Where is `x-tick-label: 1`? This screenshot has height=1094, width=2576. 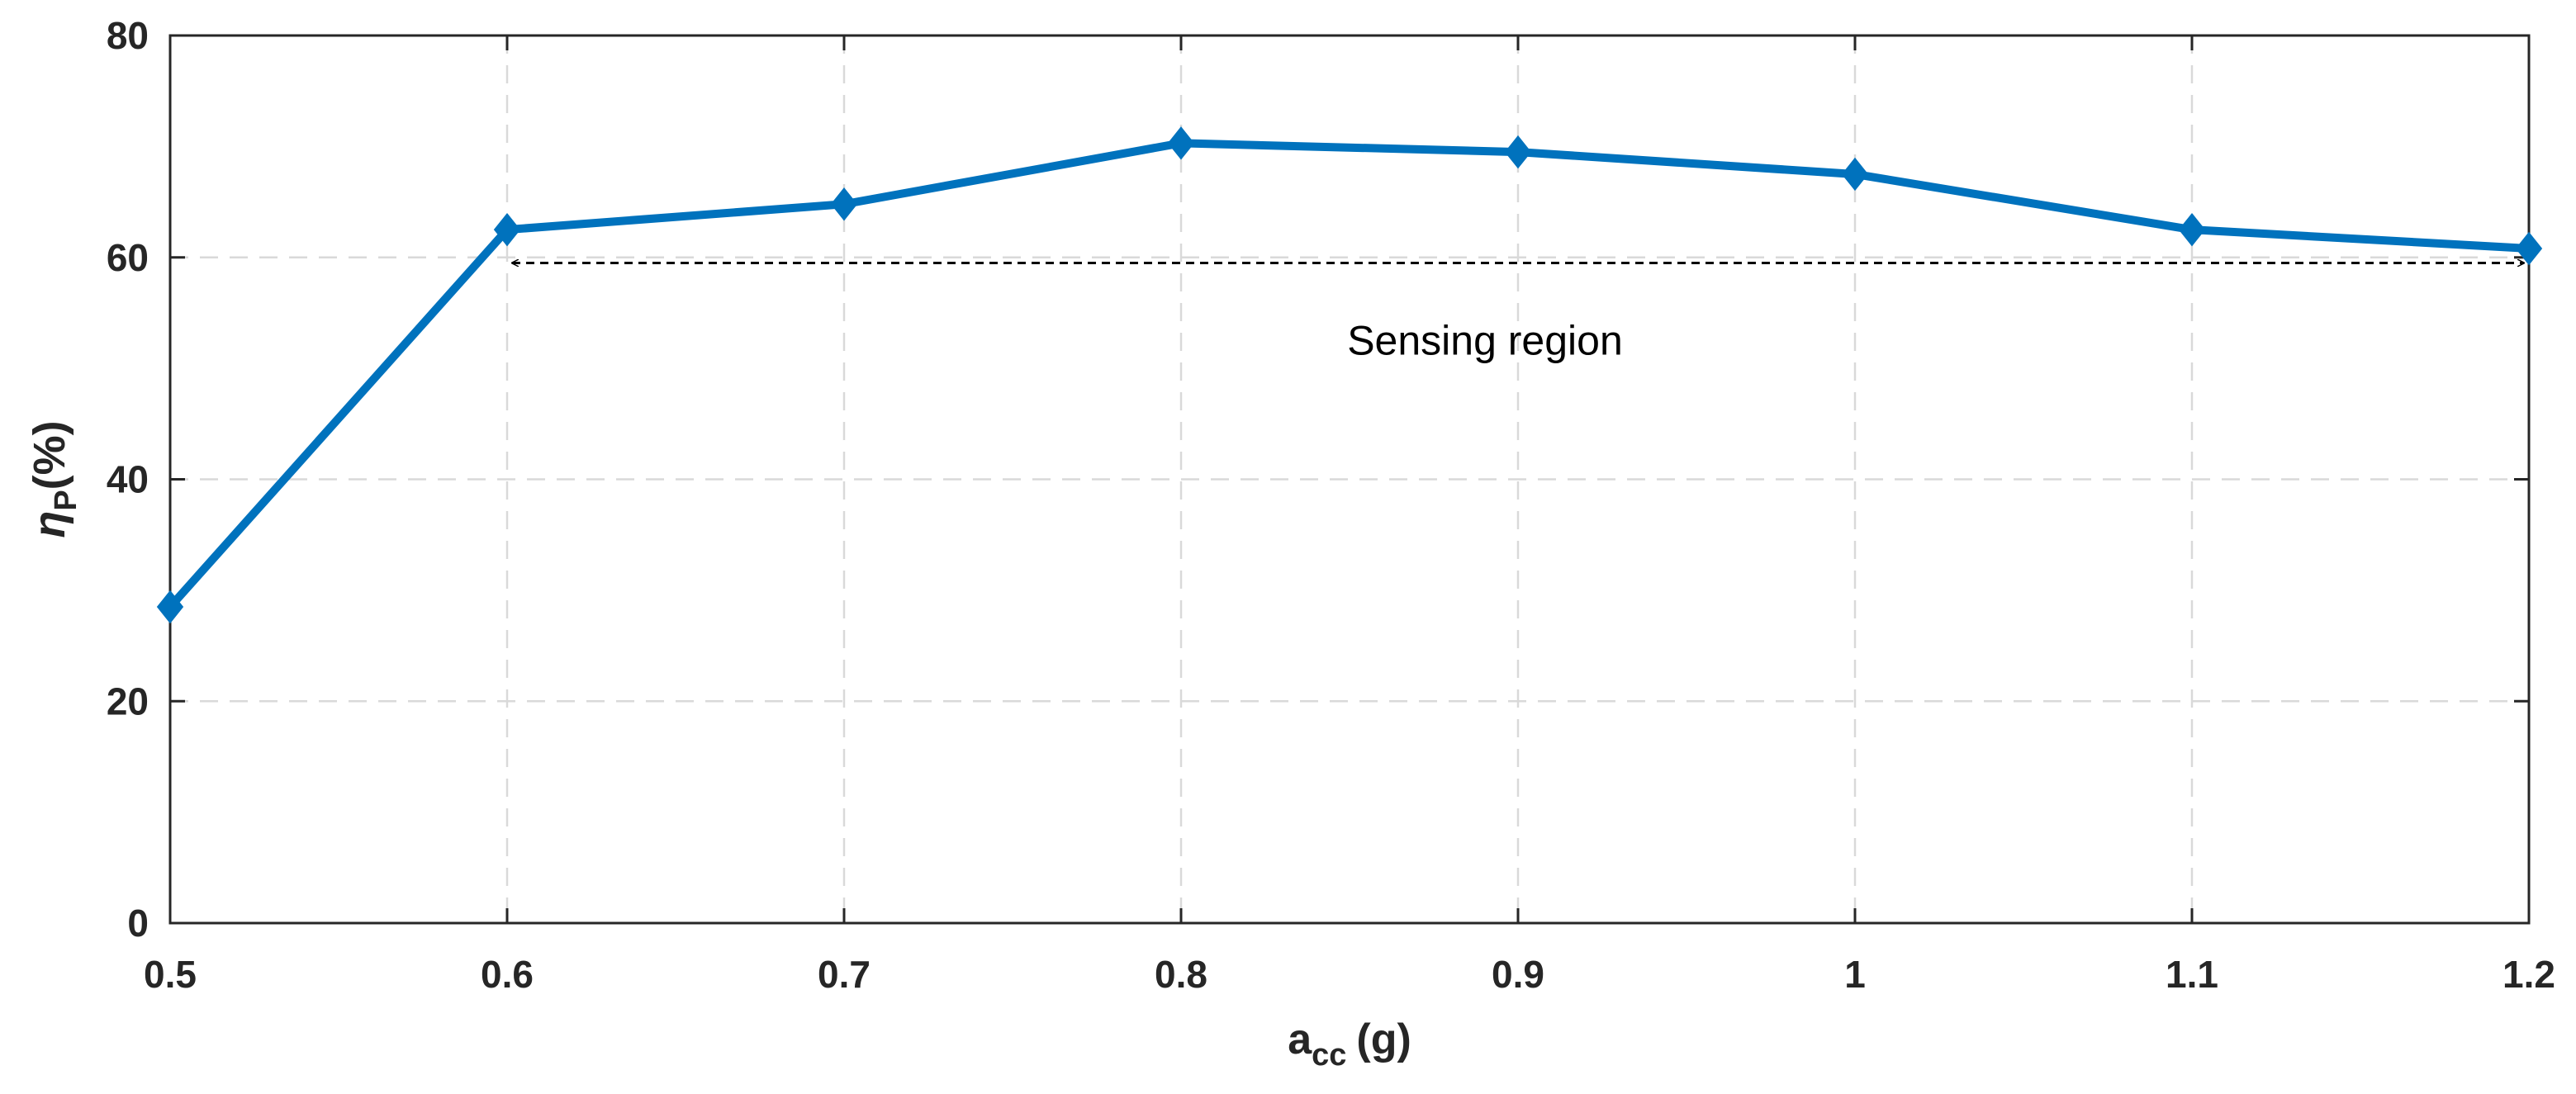 x-tick-label: 1 is located at coordinates (1855, 974).